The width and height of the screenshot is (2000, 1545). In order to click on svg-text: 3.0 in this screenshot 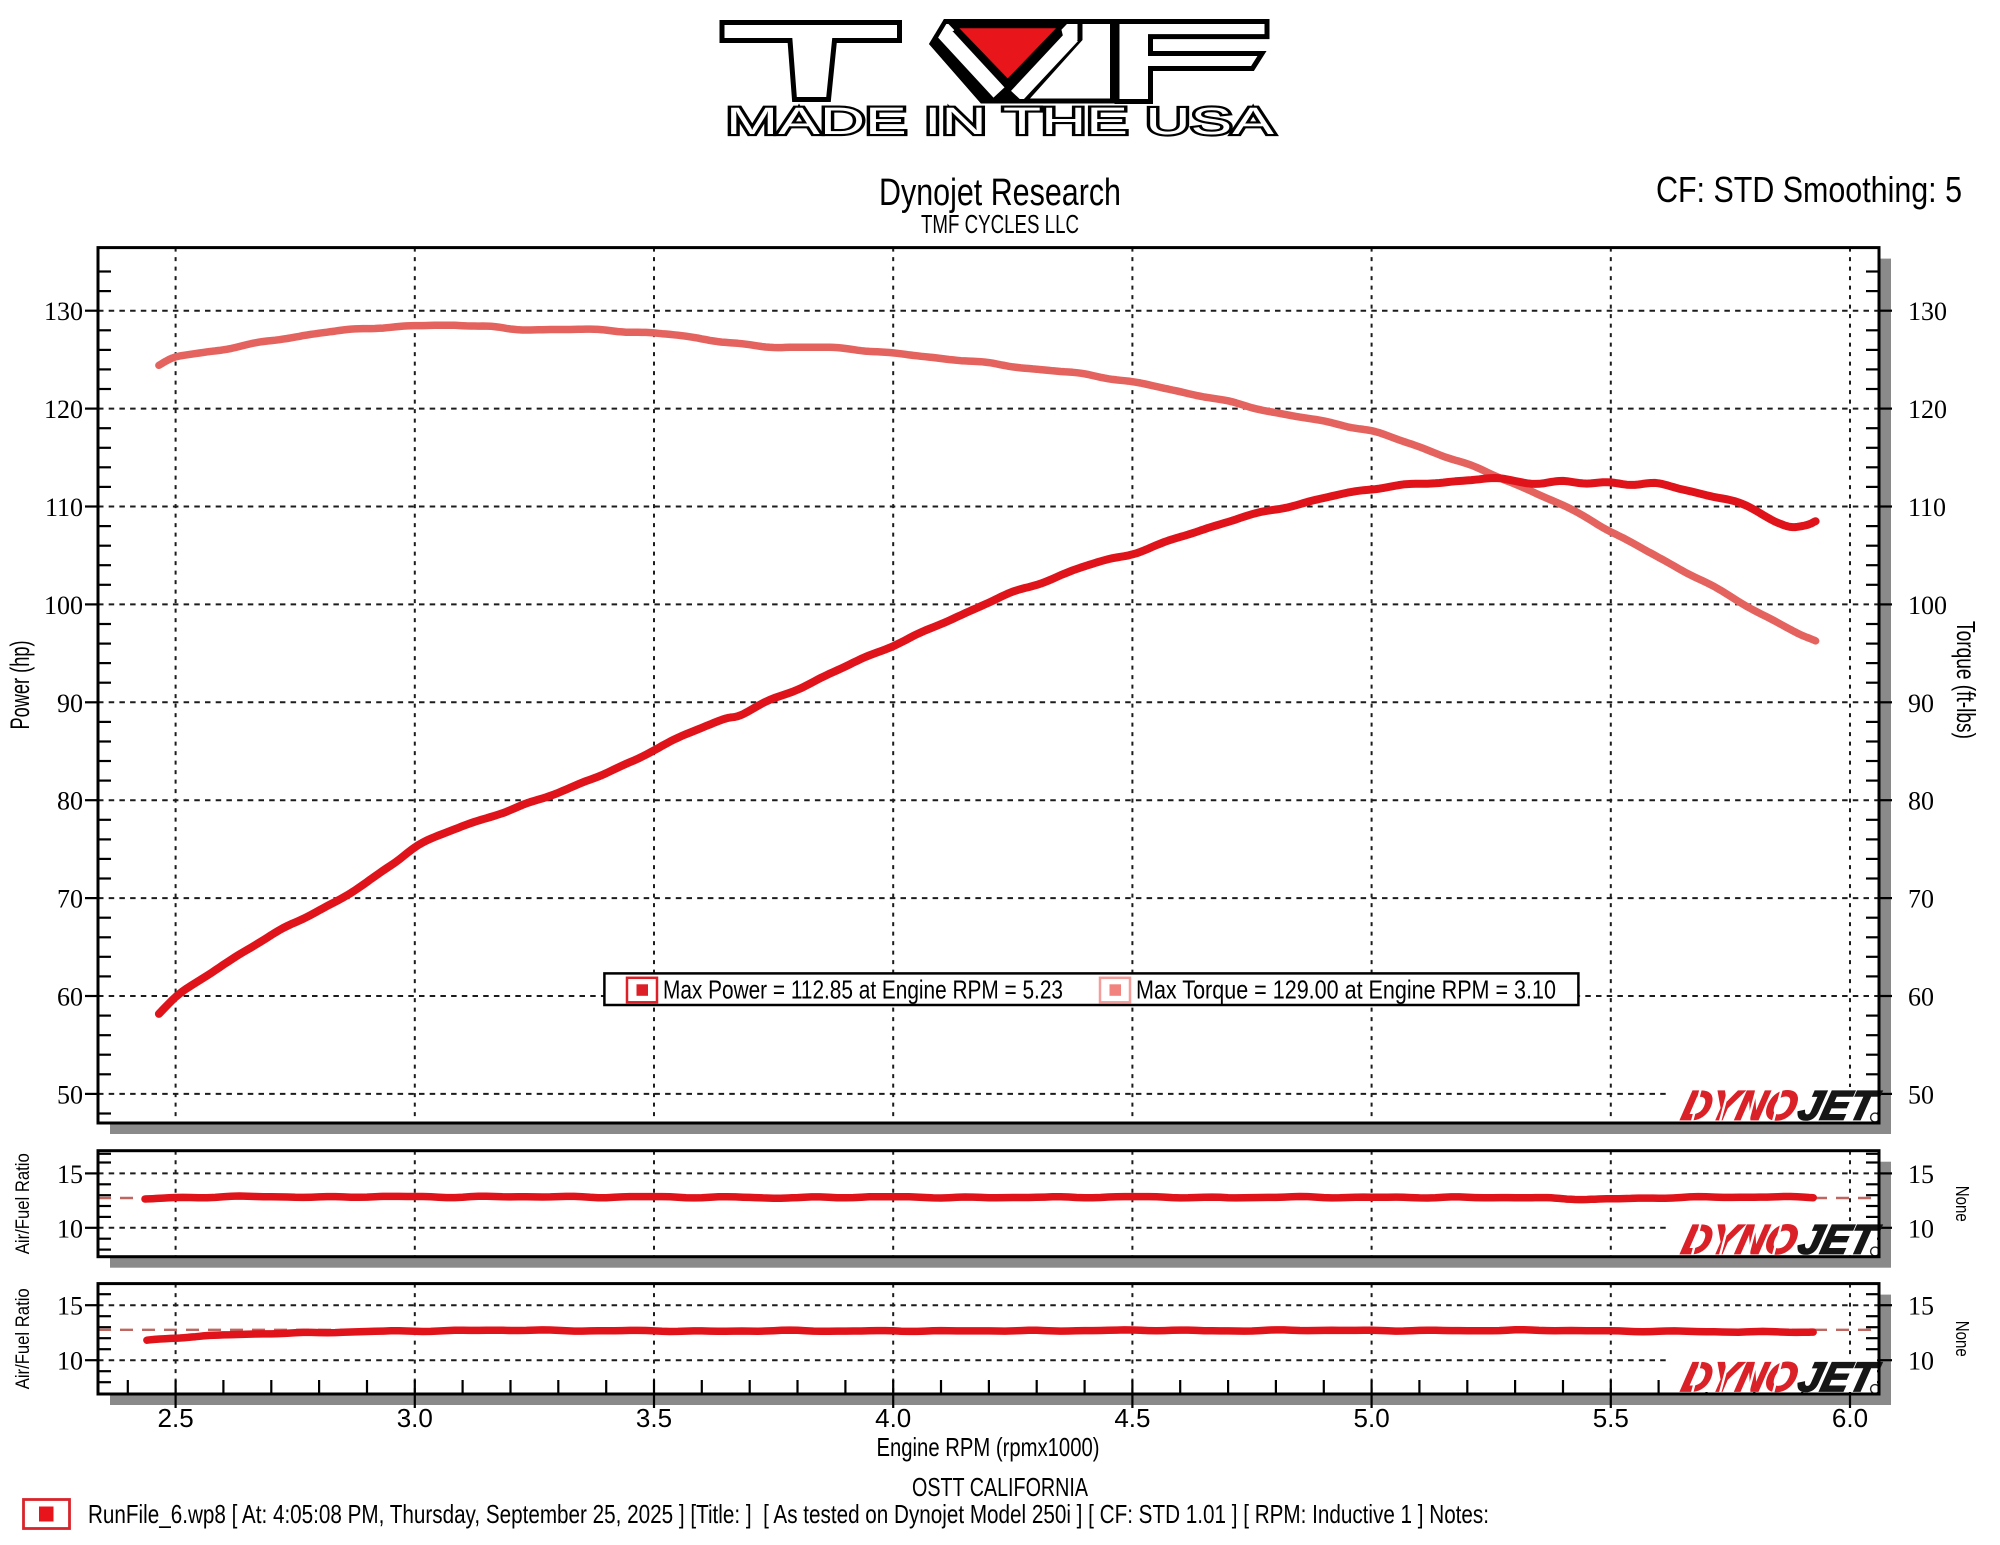, I will do `click(415, 1418)`.